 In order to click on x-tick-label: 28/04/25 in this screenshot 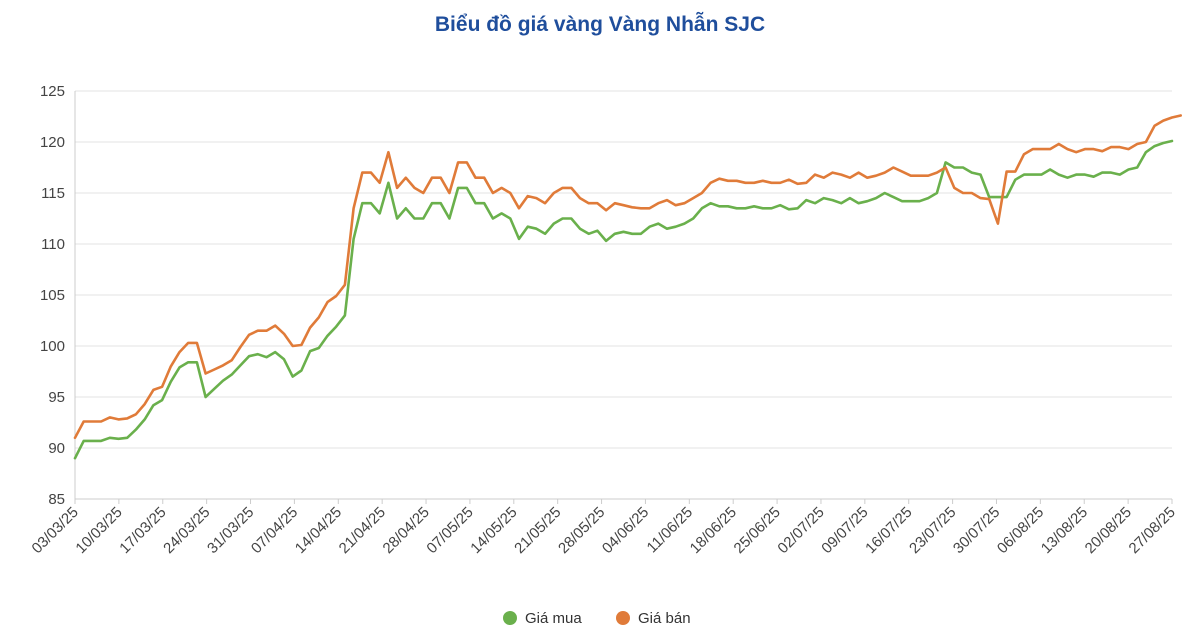, I will do `click(406, 530)`.